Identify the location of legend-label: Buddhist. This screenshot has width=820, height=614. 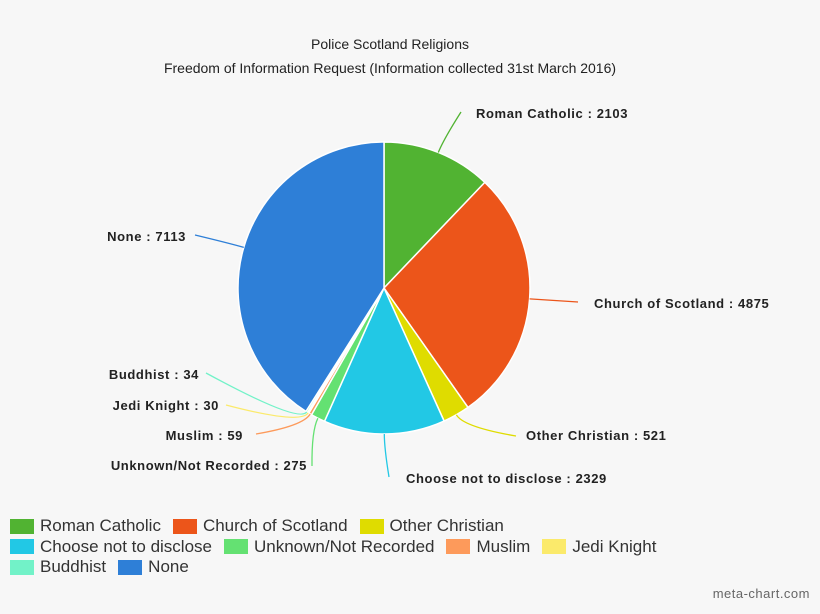
(73, 567).